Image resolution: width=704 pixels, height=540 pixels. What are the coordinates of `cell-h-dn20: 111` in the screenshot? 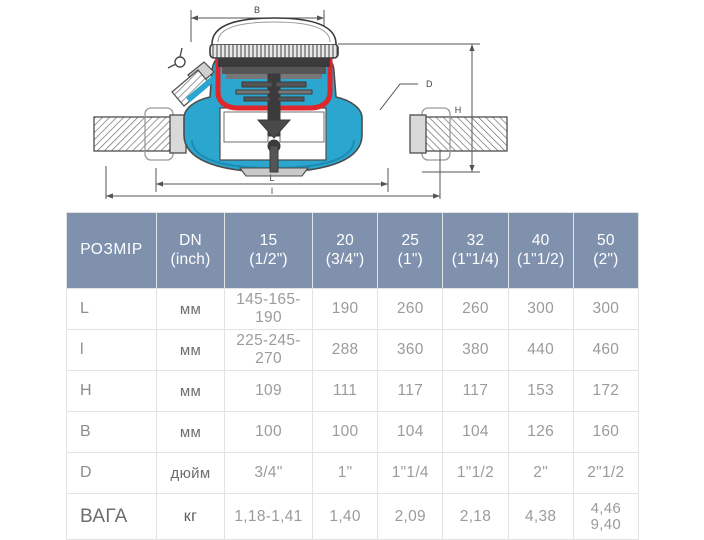 It's located at (345, 391).